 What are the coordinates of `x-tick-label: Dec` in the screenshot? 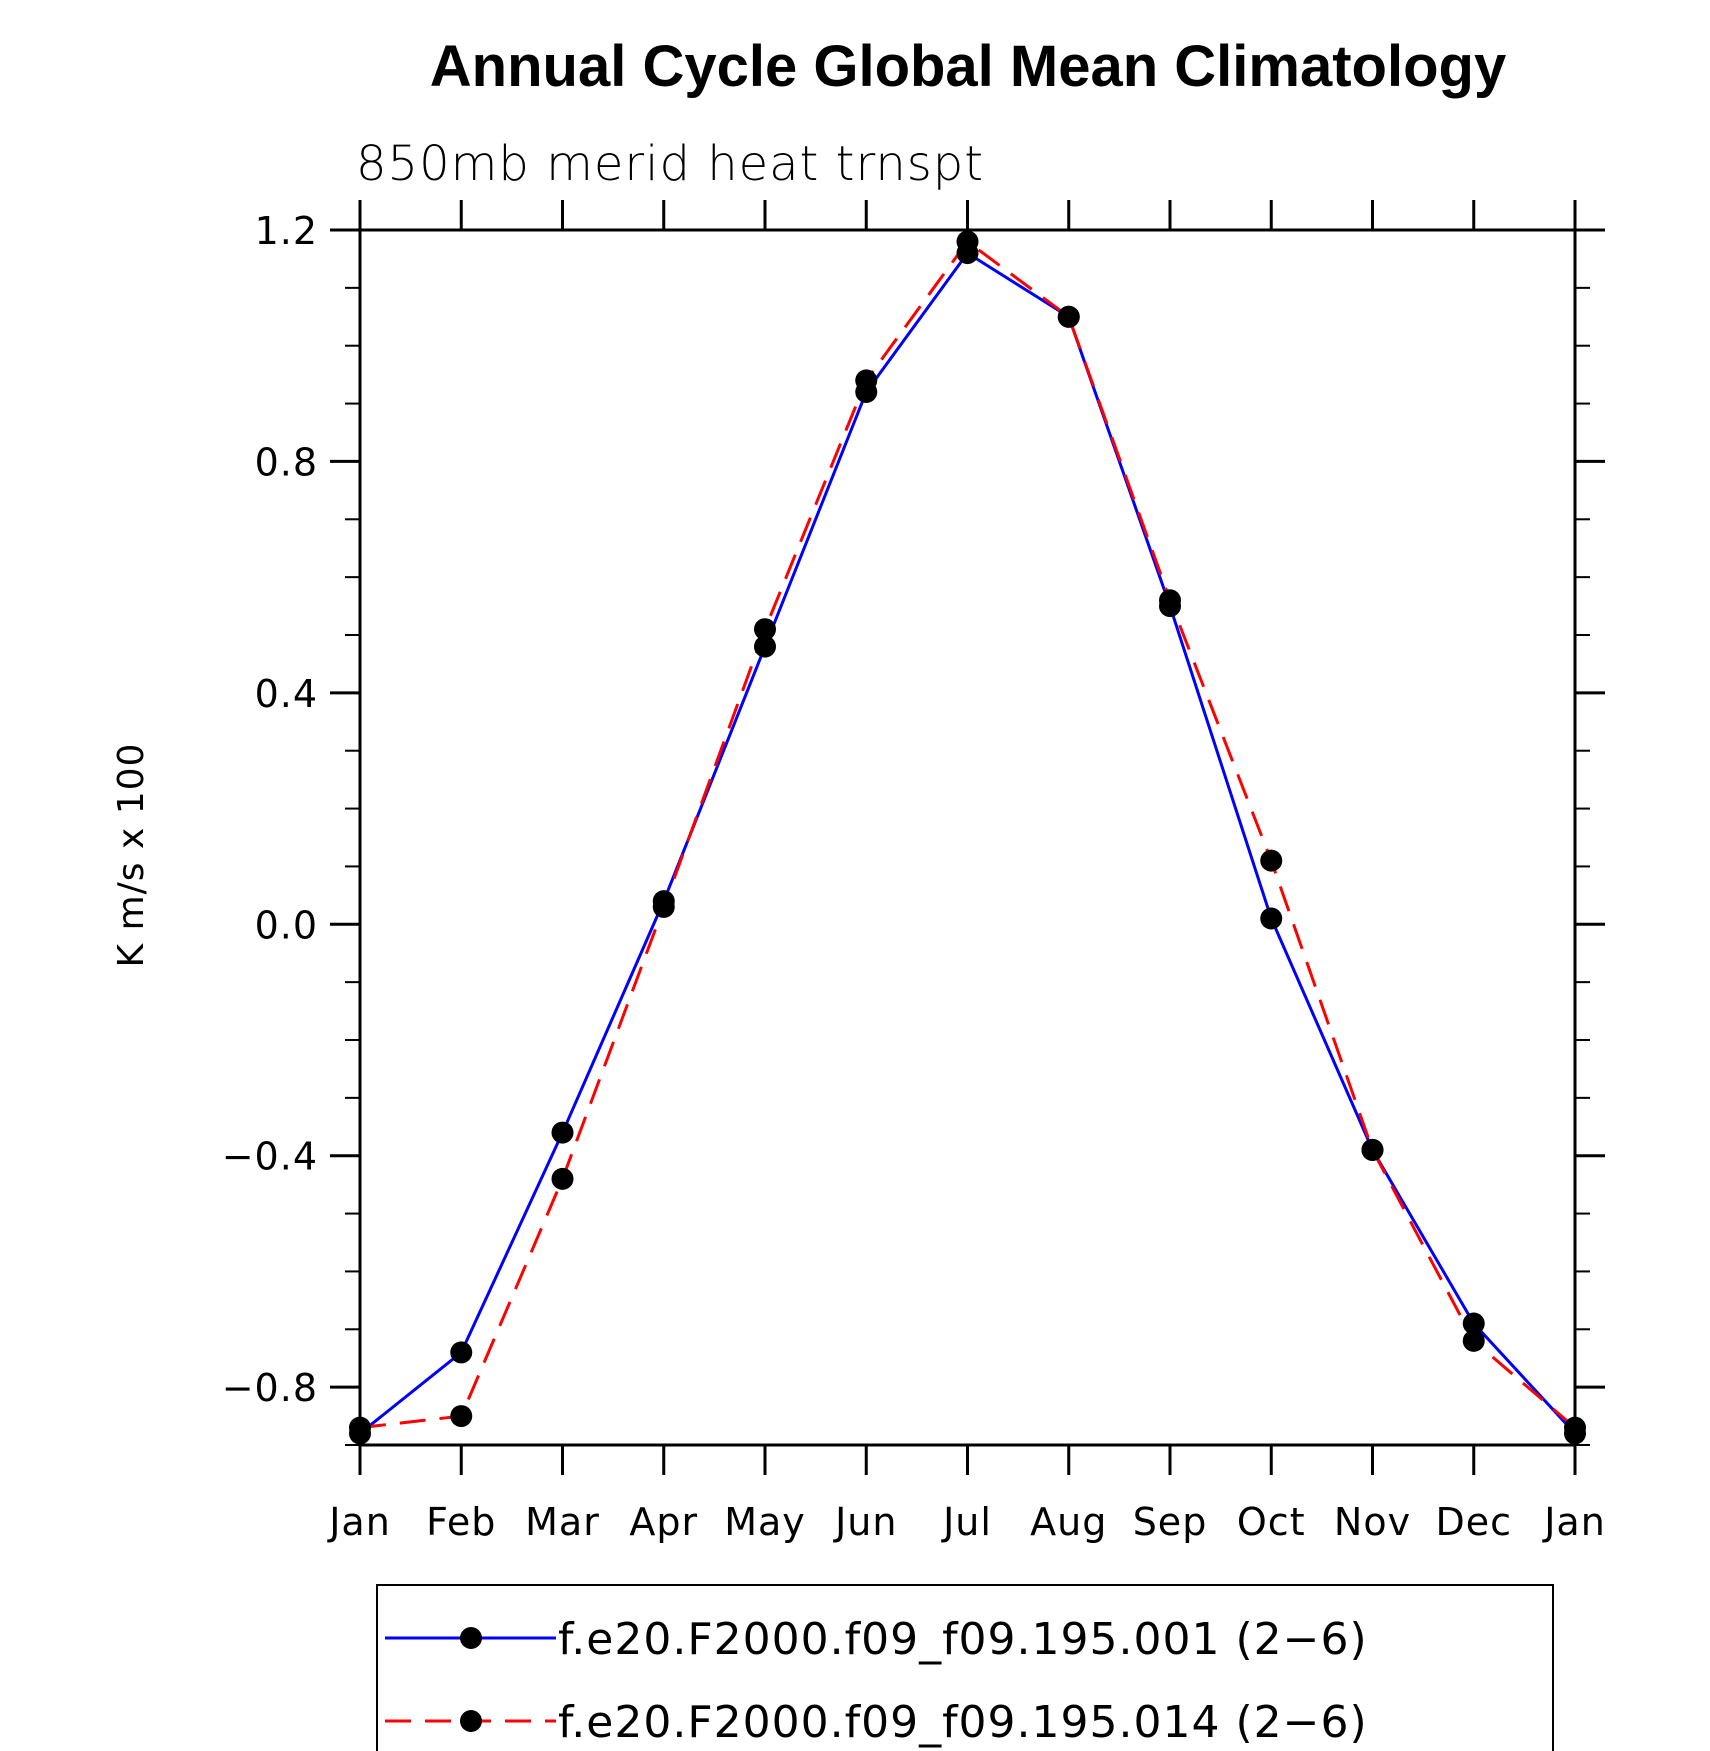 It's located at (1473, 1522).